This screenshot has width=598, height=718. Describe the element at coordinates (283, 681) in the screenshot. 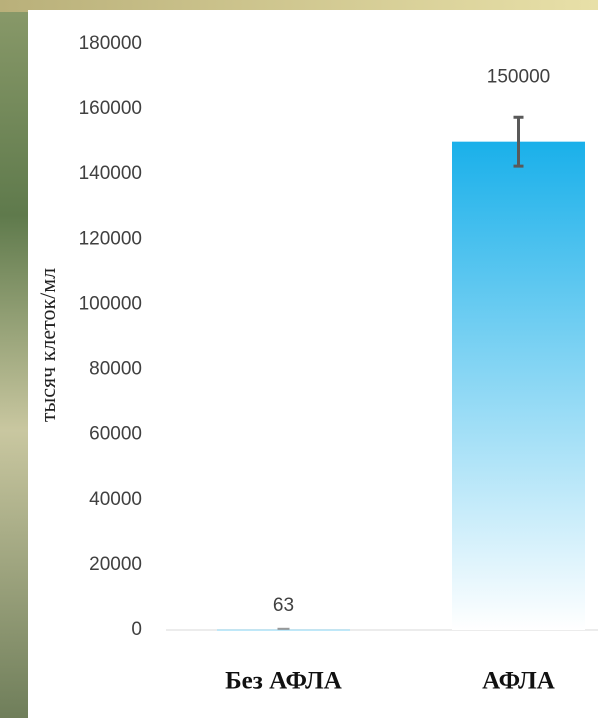

I see `x-tick-label: Без АФЛА` at that location.